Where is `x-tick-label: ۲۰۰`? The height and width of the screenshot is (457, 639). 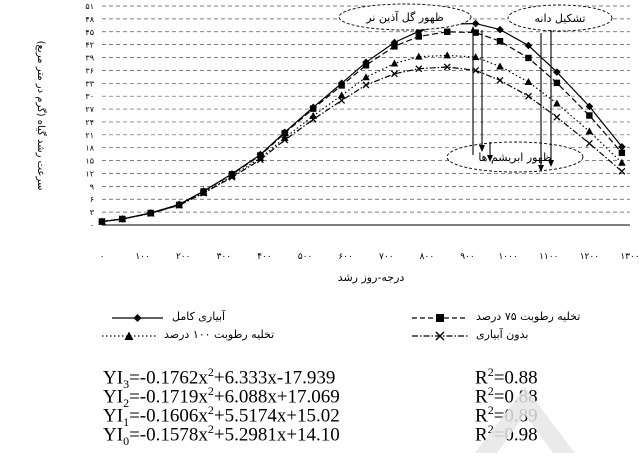
x-tick-label: ۲۰۰ is located at coordinates (183, 257).